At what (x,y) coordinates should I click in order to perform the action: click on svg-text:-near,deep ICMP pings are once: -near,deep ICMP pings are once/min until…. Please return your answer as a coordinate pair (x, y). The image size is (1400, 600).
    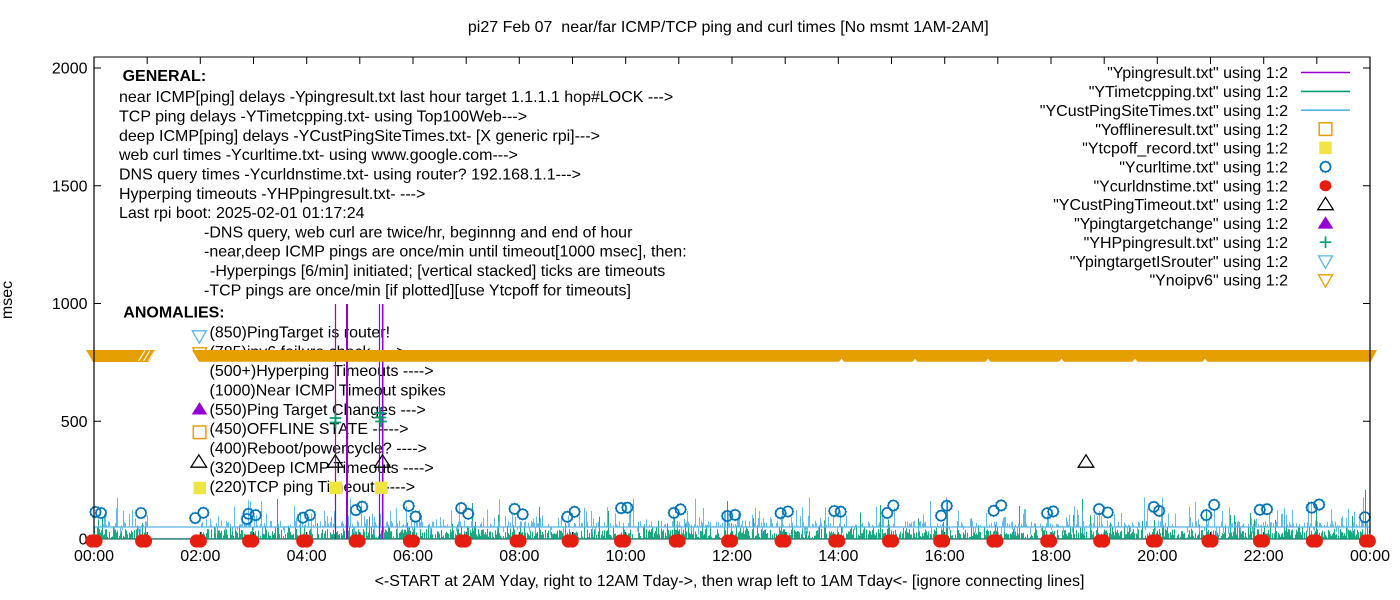
    Looking at the image, I should click on (445, 252).